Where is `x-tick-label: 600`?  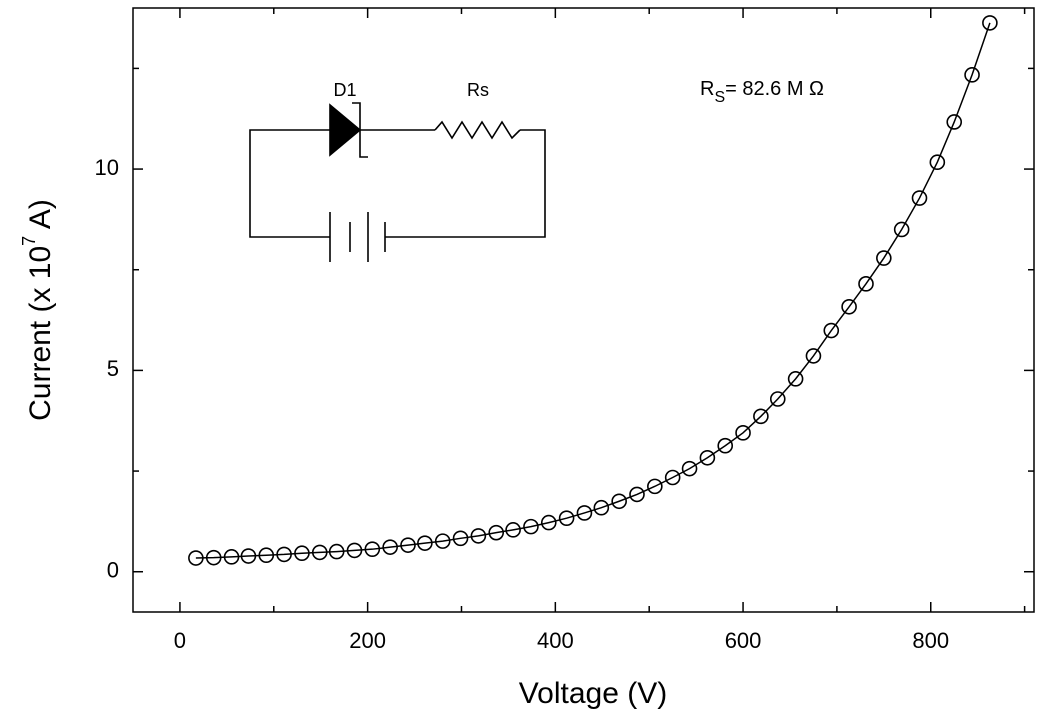
x-tick-label: 600 is located at coordinates (743, 640).